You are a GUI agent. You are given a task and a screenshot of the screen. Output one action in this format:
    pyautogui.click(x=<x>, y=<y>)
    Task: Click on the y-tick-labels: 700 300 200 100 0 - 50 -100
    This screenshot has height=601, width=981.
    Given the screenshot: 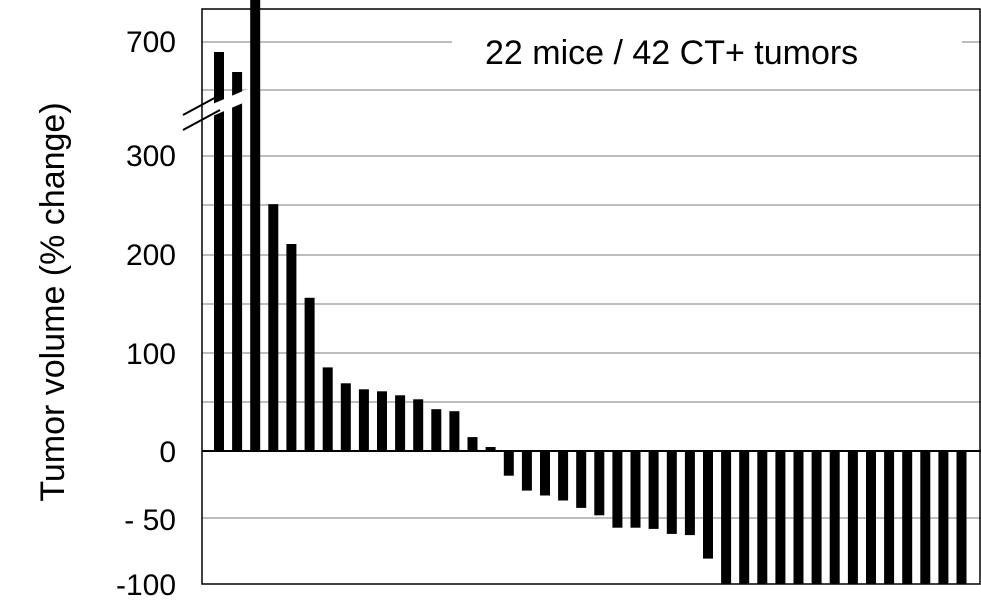 What is the action you would take?
    pyautogui.click(x=146, y=313)
    